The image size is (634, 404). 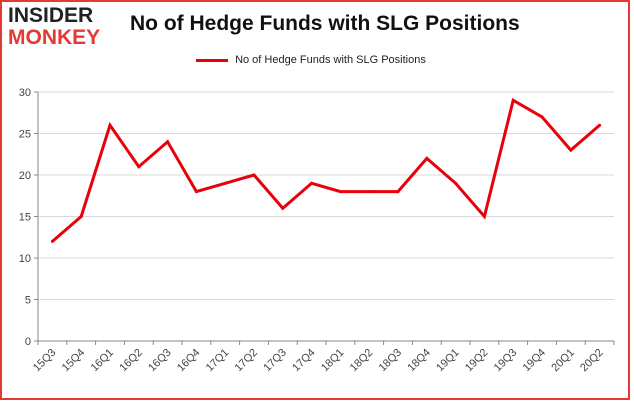 What do you see at coordinates (28, 301) in the screenshot?
I see `y-tick-label: 5` at bounding box center [28, 301].